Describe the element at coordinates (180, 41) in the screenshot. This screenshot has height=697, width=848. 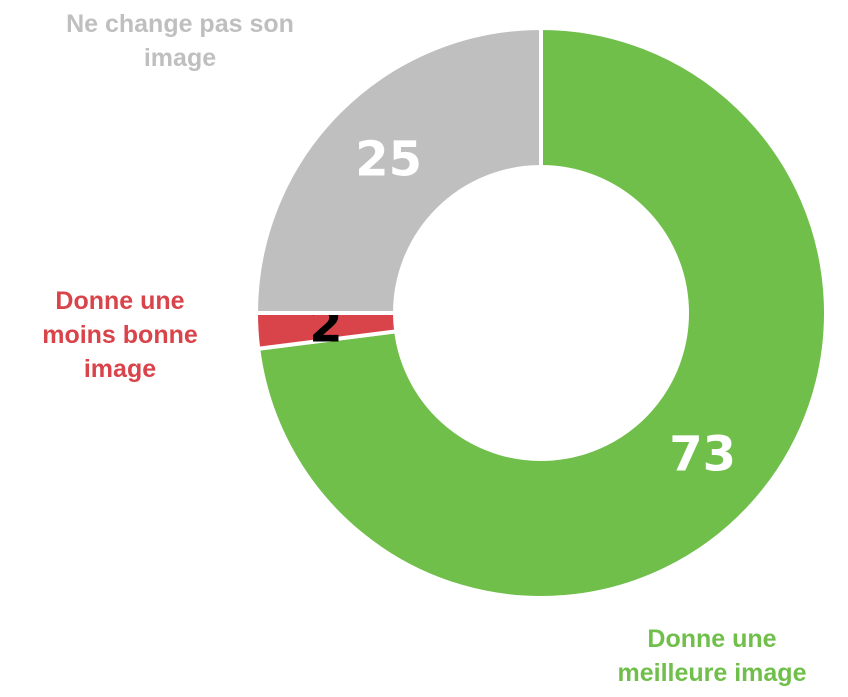
I see `category-label: Ne change pas son image` at that location.